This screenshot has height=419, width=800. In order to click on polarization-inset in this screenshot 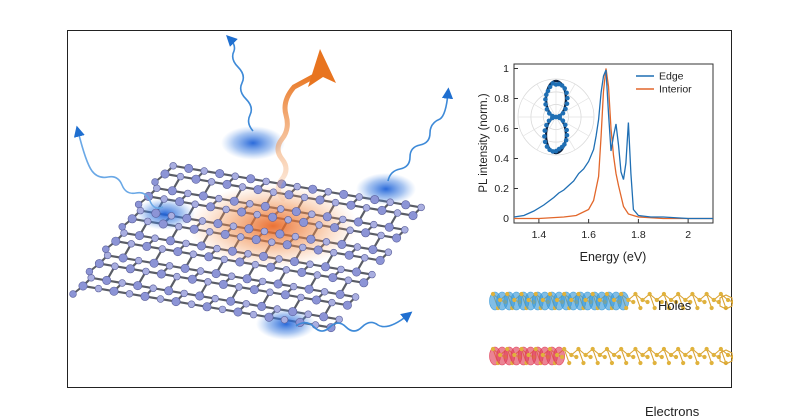, I will do `click(556, 117)`.